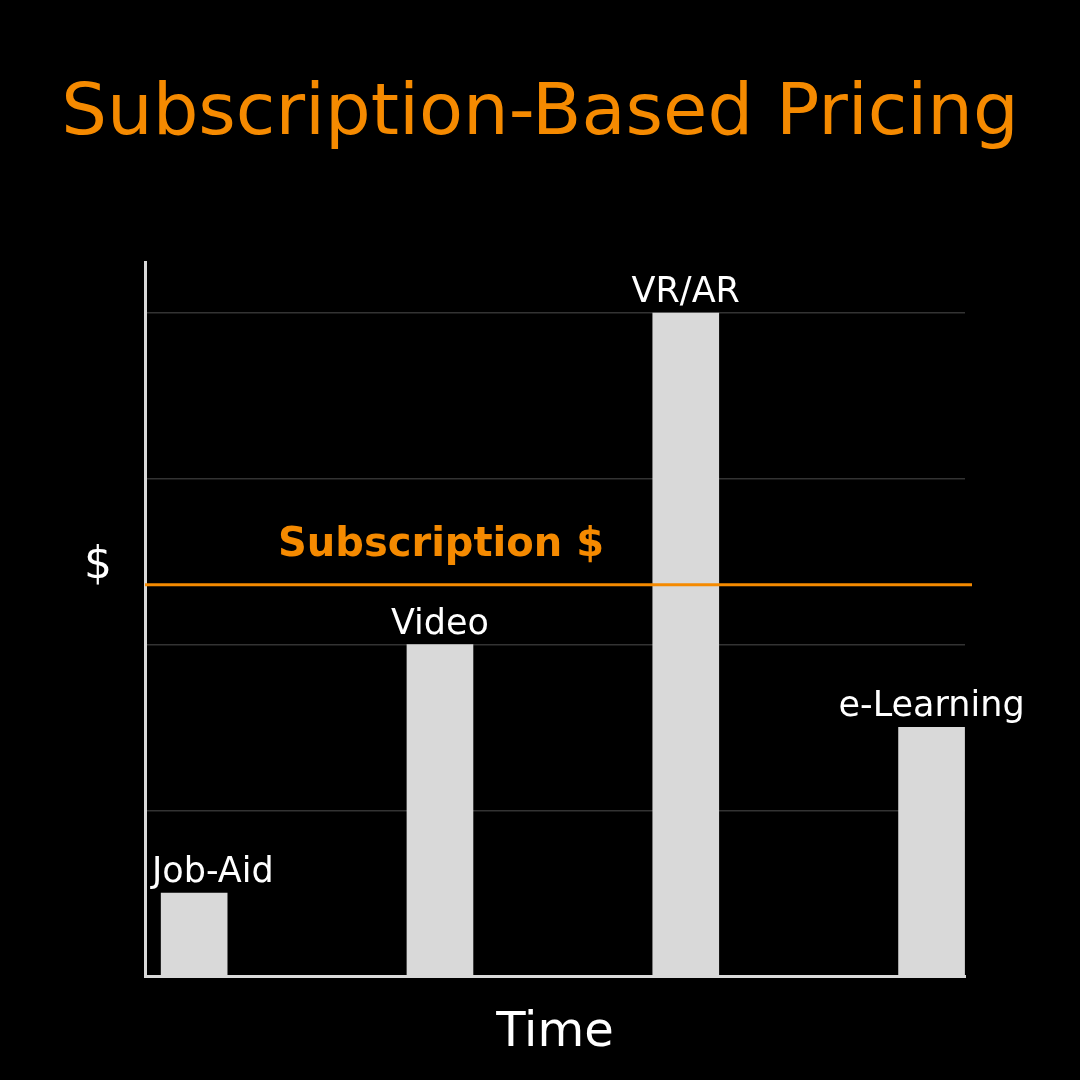 This screenshot has width=1080, height=1080. Describe the element at coordinates (98, 562) in the screenshot. I see `y-axis-title: $` at that location.